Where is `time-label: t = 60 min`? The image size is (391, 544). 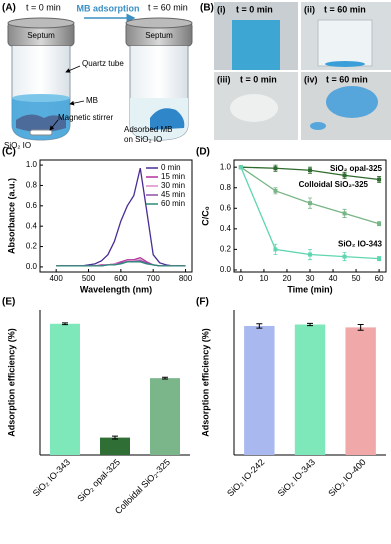
time-label: t = 60 min is located at coordinates (168, 7).